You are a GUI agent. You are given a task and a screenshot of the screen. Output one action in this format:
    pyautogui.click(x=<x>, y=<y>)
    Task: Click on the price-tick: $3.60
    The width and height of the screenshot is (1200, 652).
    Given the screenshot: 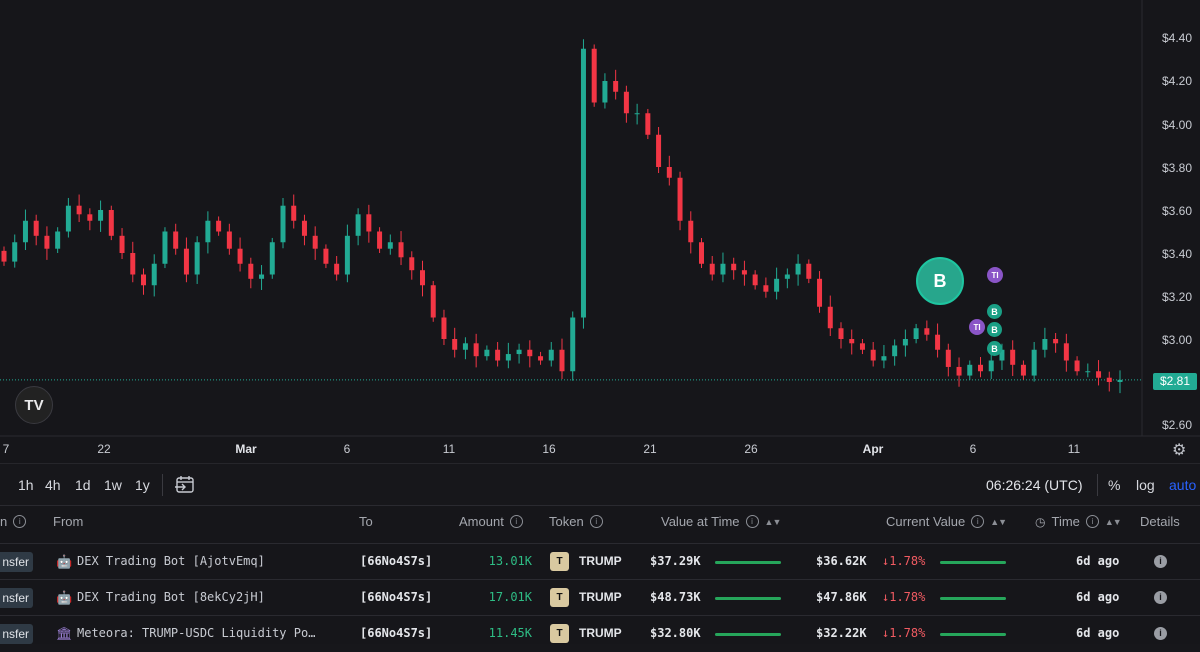 What is the action you would take?
    pyautogui.click(x=1177, y=211)
    